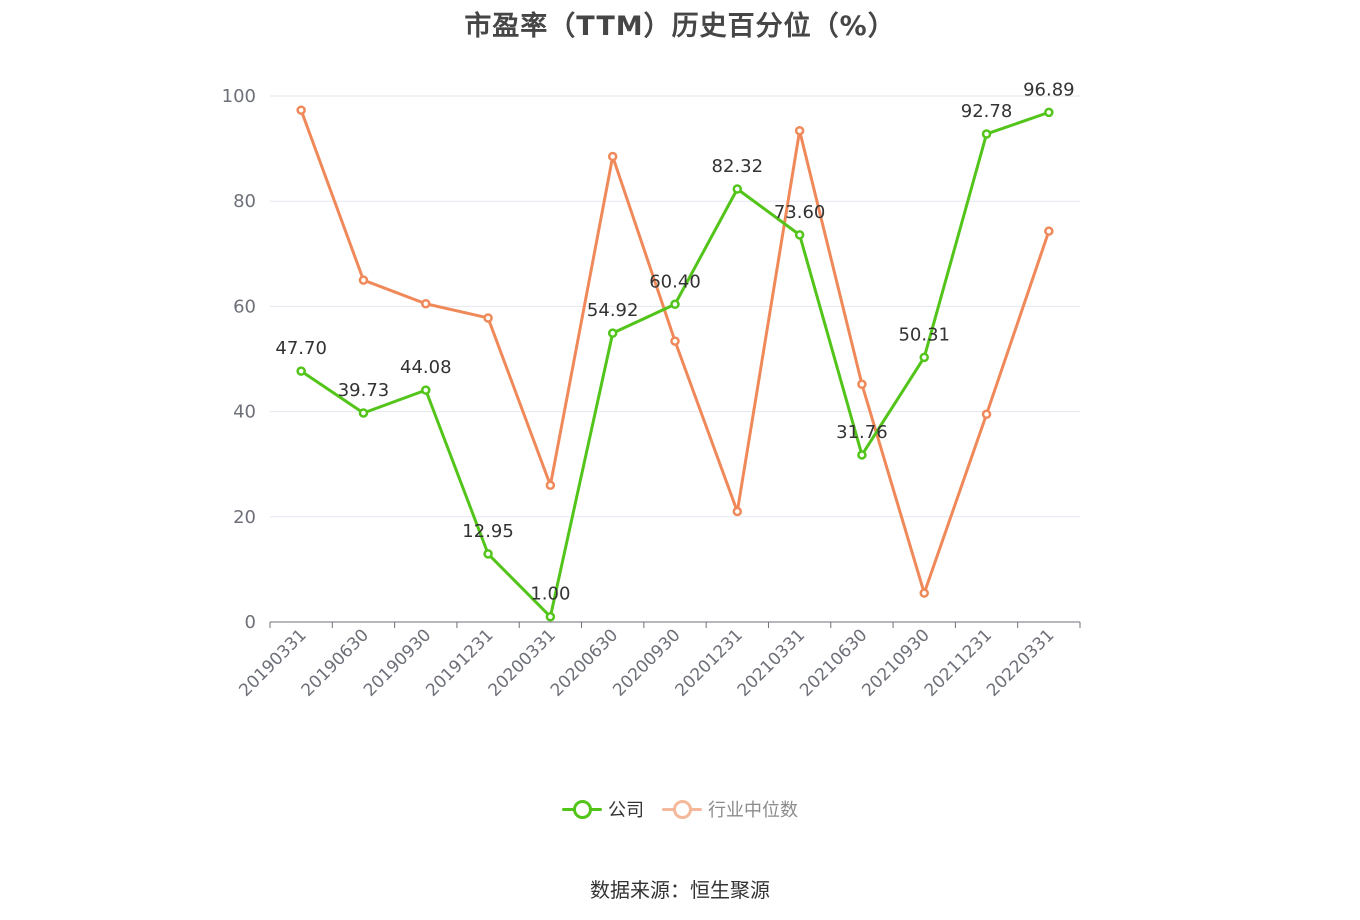  What do you see at coordinates (488, 531) in the screenshot?
I see `data-label: 12.95` at bounding box center [488, 531].